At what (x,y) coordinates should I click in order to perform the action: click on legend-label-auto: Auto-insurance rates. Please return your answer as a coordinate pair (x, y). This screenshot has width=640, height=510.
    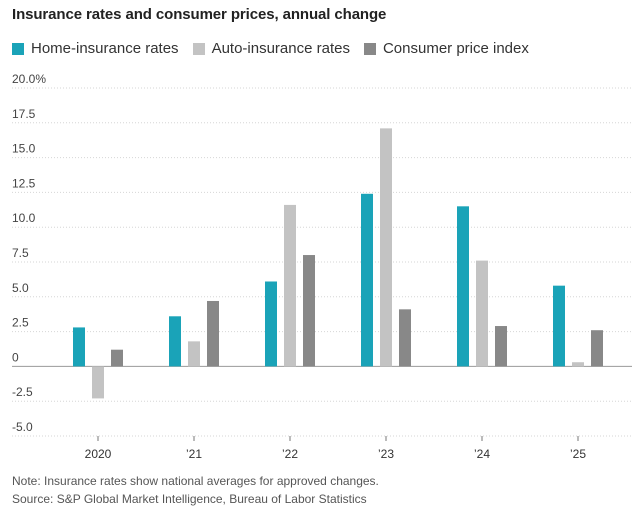
    Looking at the image, I should click on (280, 48).